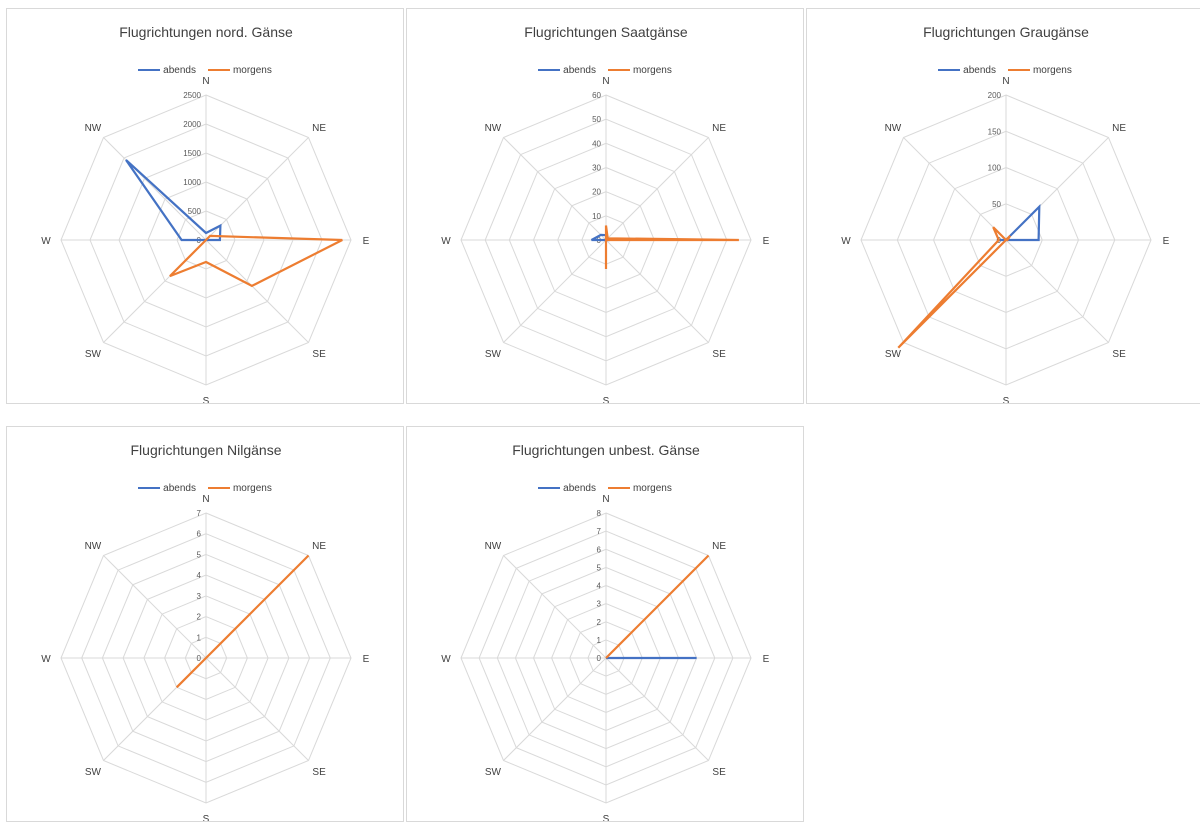 The height and width of the screenshot is (822, 1200). I want to click on series-line-abends, so click(1019, 222).